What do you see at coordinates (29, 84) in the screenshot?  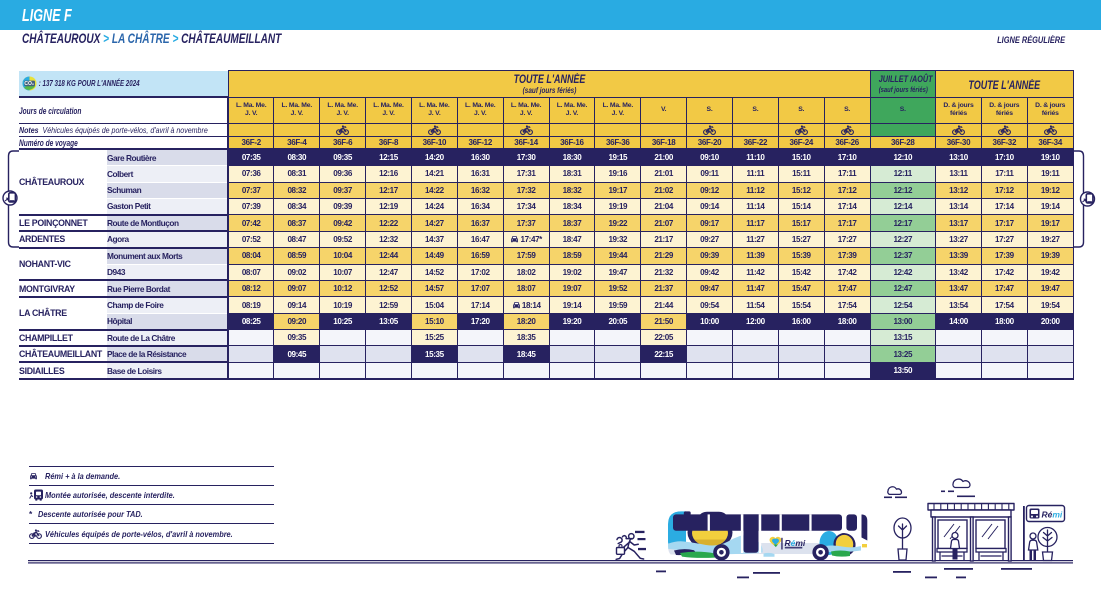 I see `svg-text: CO₂` at bounding box center [29, 84].